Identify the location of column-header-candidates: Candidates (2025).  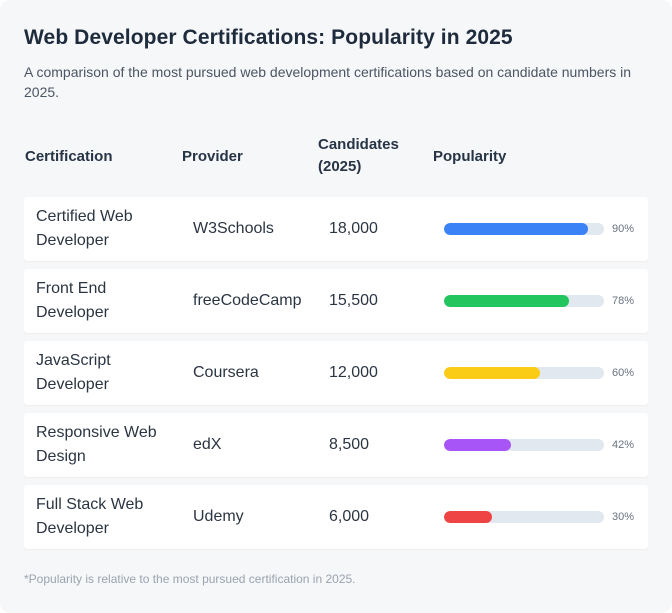
(358, 156).